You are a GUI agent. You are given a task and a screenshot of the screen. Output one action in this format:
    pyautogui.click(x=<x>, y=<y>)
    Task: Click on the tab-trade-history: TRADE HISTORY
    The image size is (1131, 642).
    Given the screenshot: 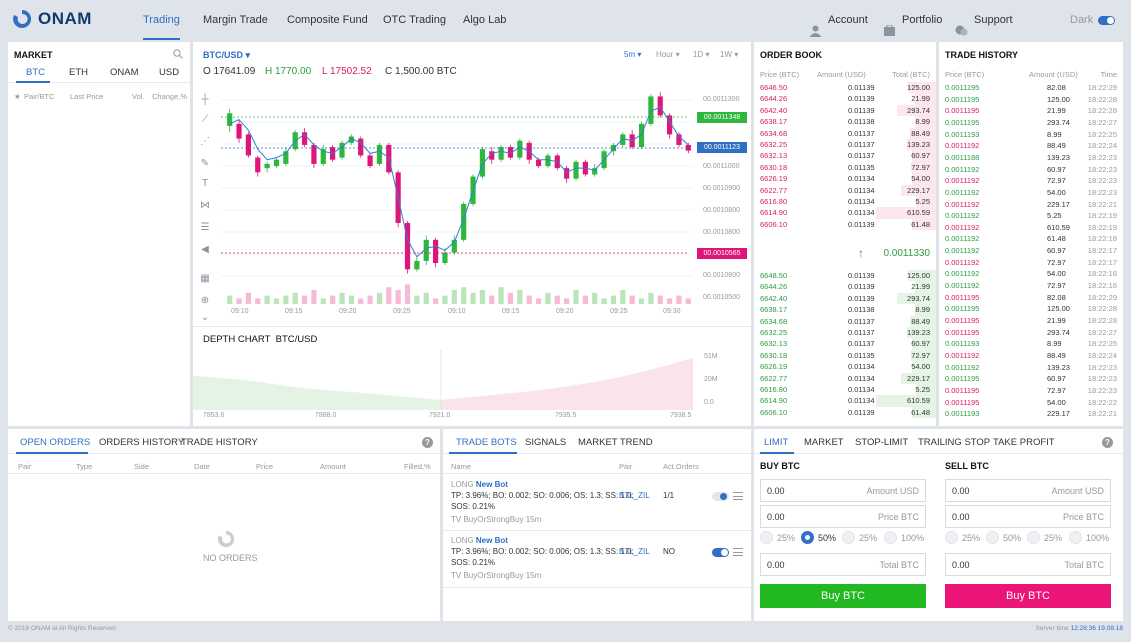 What is the action you would take?
    pyautogui.click(x=219, y=442)
    